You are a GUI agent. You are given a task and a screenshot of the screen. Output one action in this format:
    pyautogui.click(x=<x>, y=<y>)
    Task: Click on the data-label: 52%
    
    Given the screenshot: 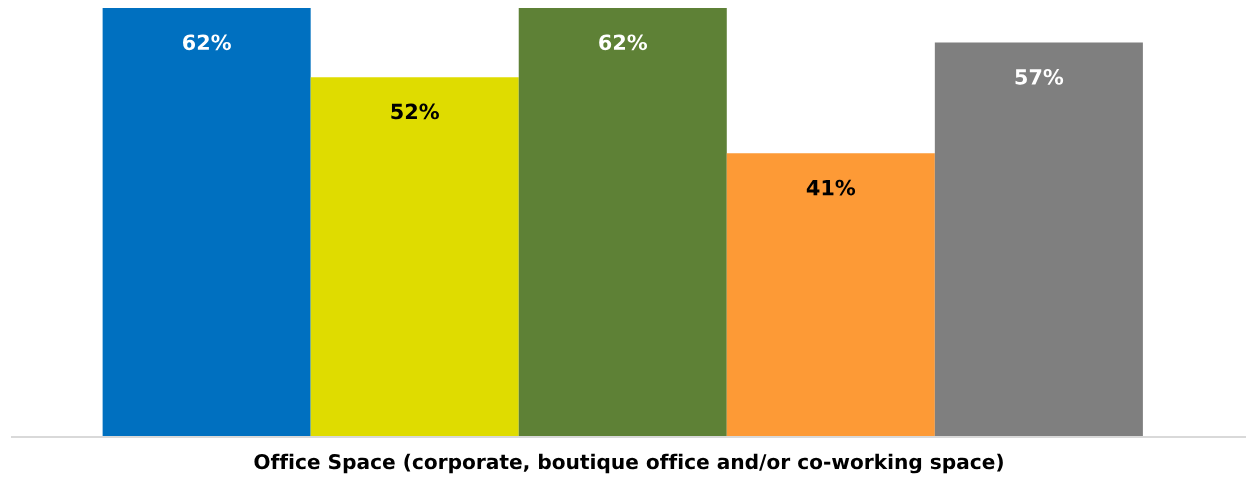 What is the action you would take?
    pyautogui.click(x=415, y=111)
    